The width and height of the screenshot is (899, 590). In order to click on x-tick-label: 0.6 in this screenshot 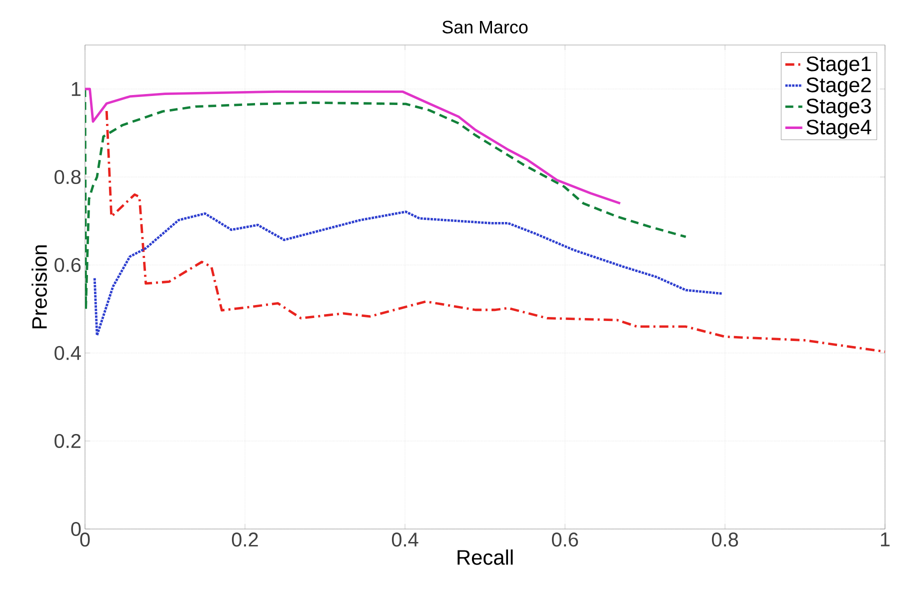, I will do `click(565, 539)`.